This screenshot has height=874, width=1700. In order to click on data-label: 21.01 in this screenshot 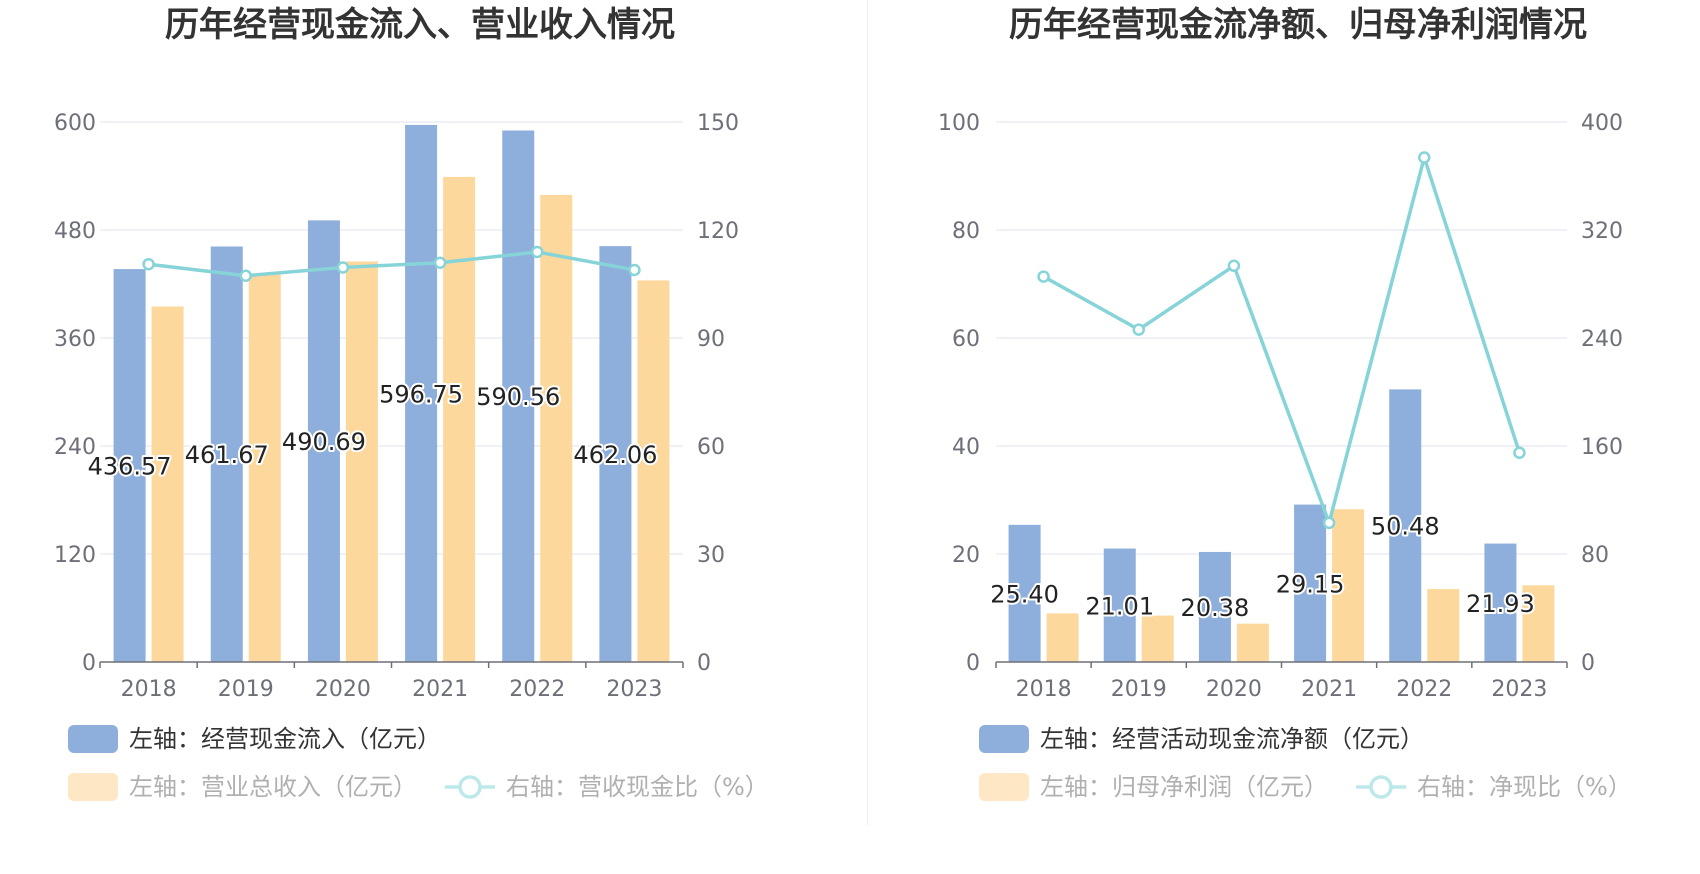, I will do `click(1119, 606)`.